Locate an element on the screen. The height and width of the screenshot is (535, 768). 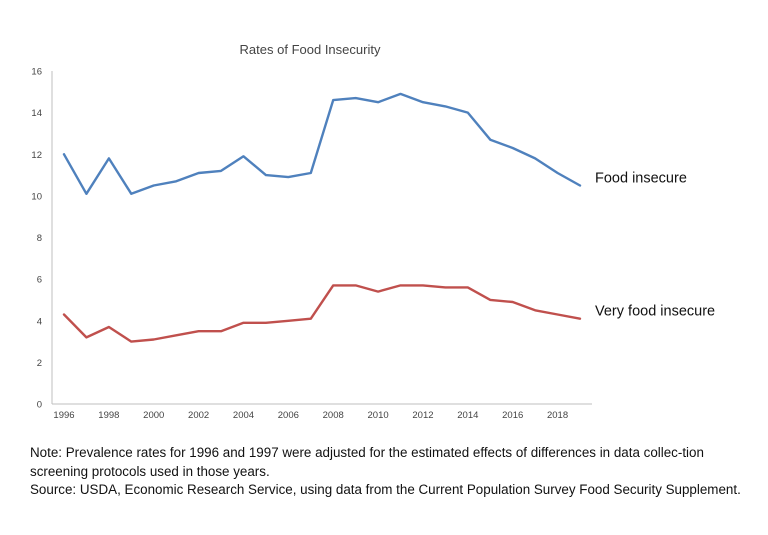
x-tick-label: 1996 is located at coordinates (63, 415).